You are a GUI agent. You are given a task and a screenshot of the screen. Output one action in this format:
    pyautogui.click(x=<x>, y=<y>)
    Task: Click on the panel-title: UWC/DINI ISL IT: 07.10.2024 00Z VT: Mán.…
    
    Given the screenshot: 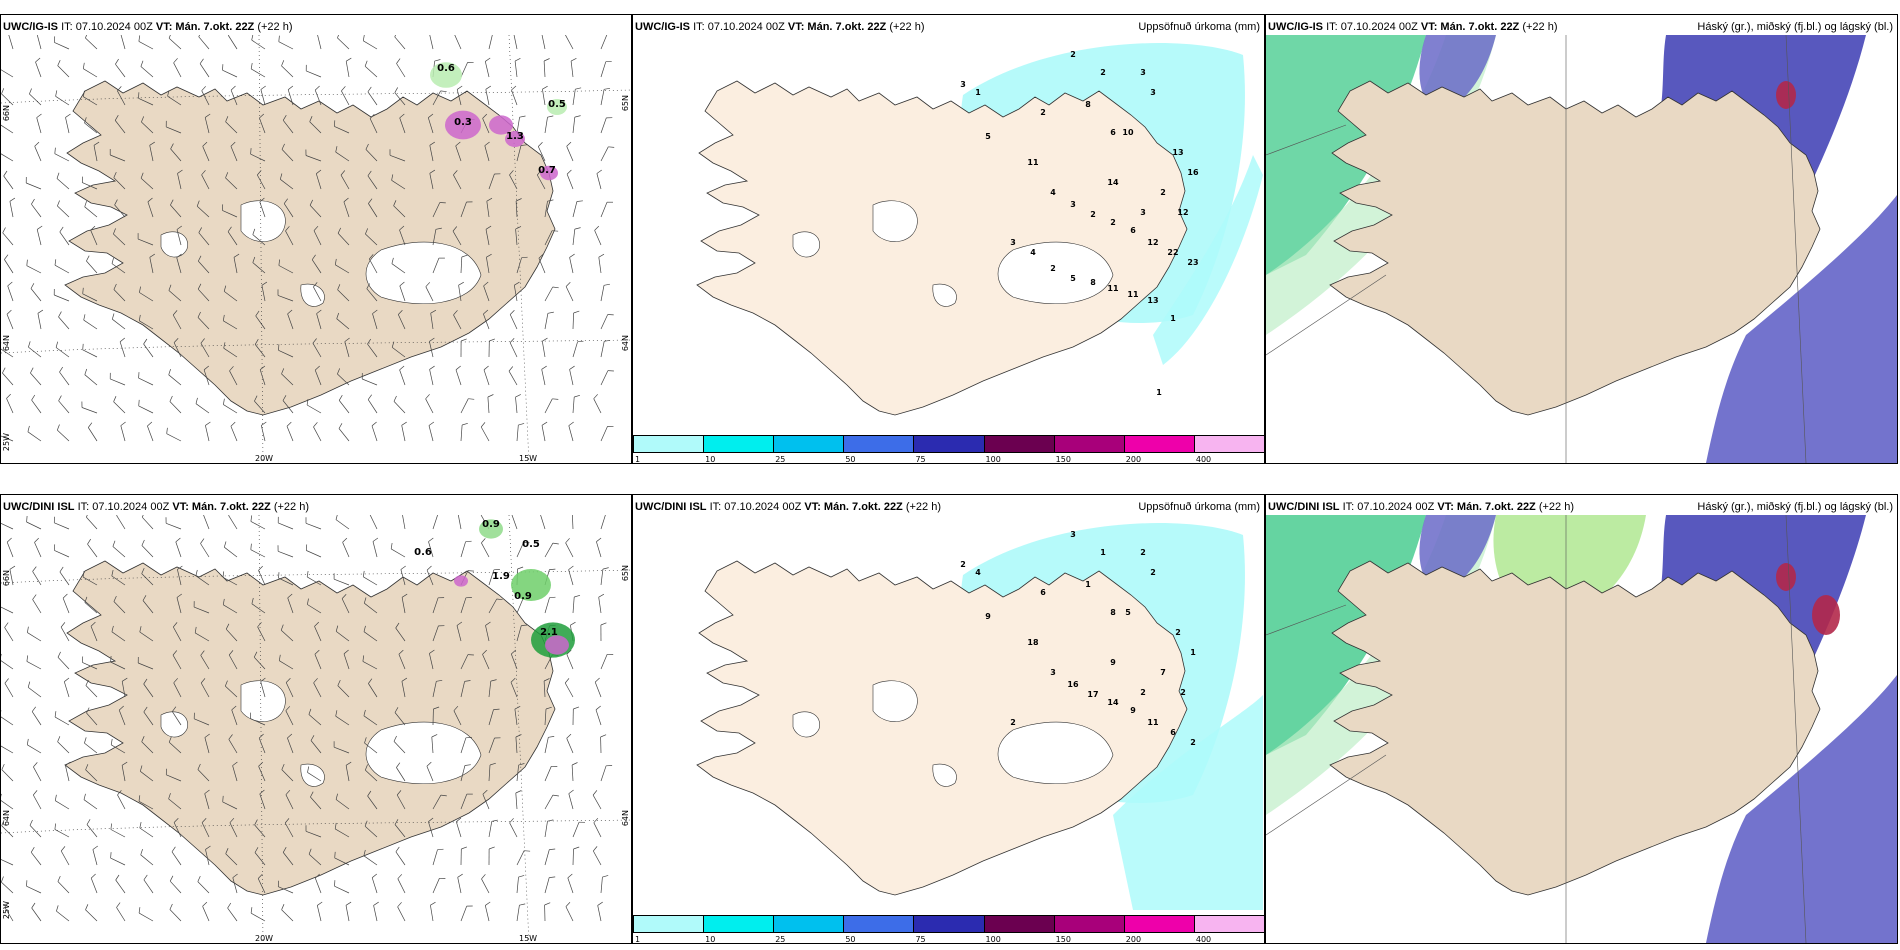 What is the action you would take?
    pyautogui.click(x=156, y=507)
    